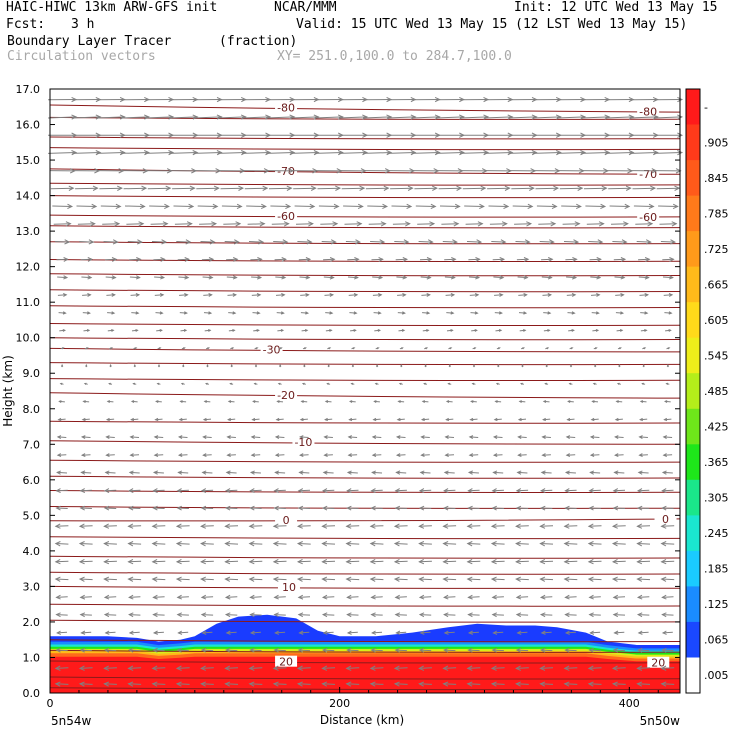 The height and width of the screenshot is (740, 740). I want to click on contour-label: 0, so click(286, 520).